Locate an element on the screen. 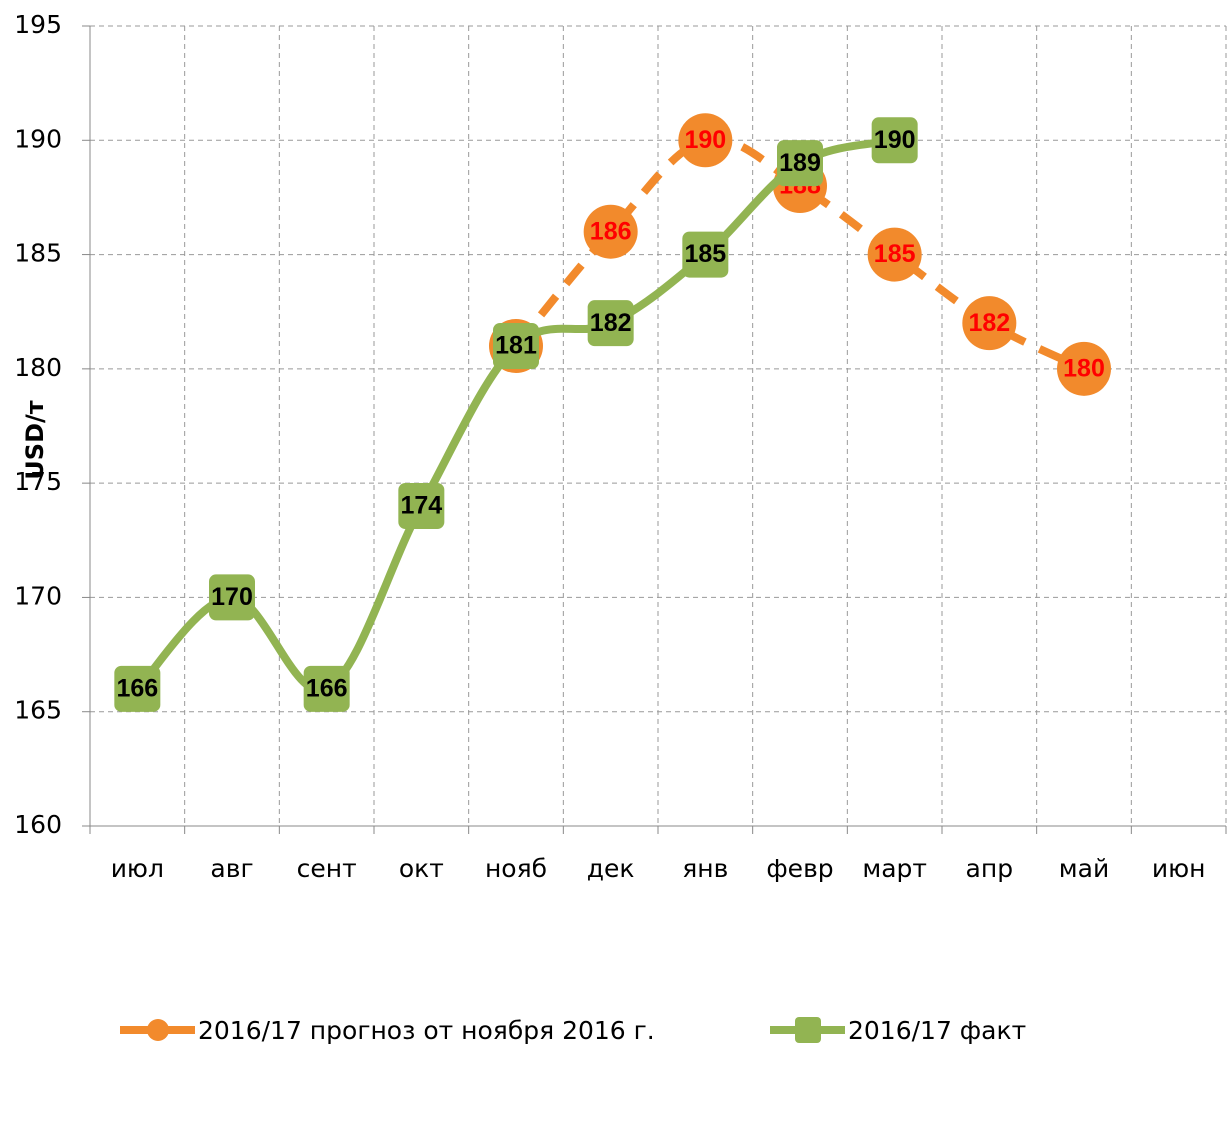 This screenshot has height=1127, width=1229. x-tick-label: июн is located at coordinates (1179, 868).